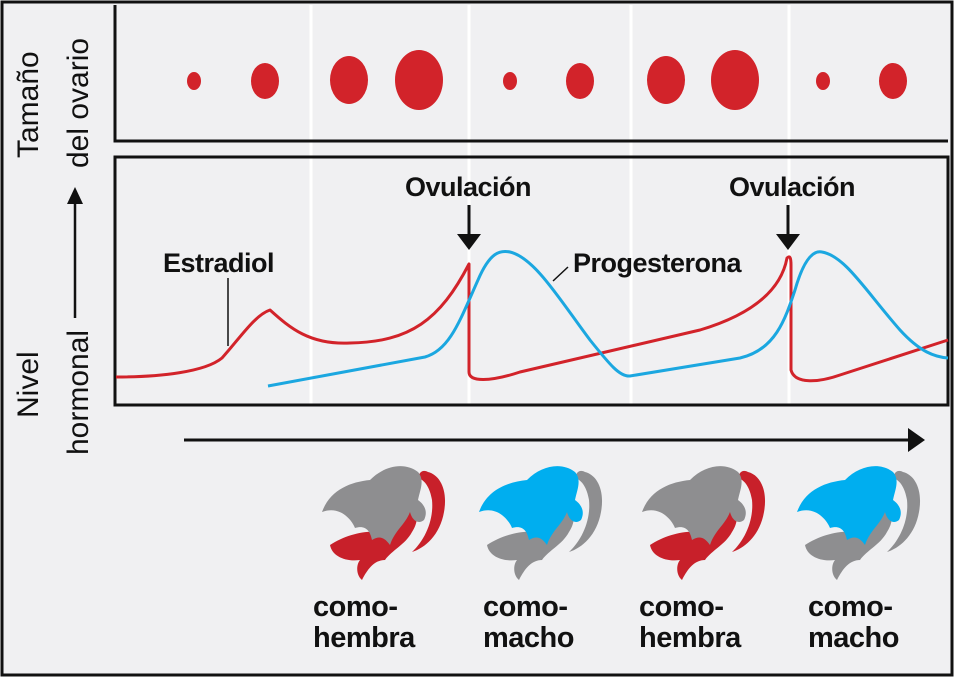 This screenshot has height=678, width=955. I want to click on behavior-label-4: como- macho, so click(853, 623).